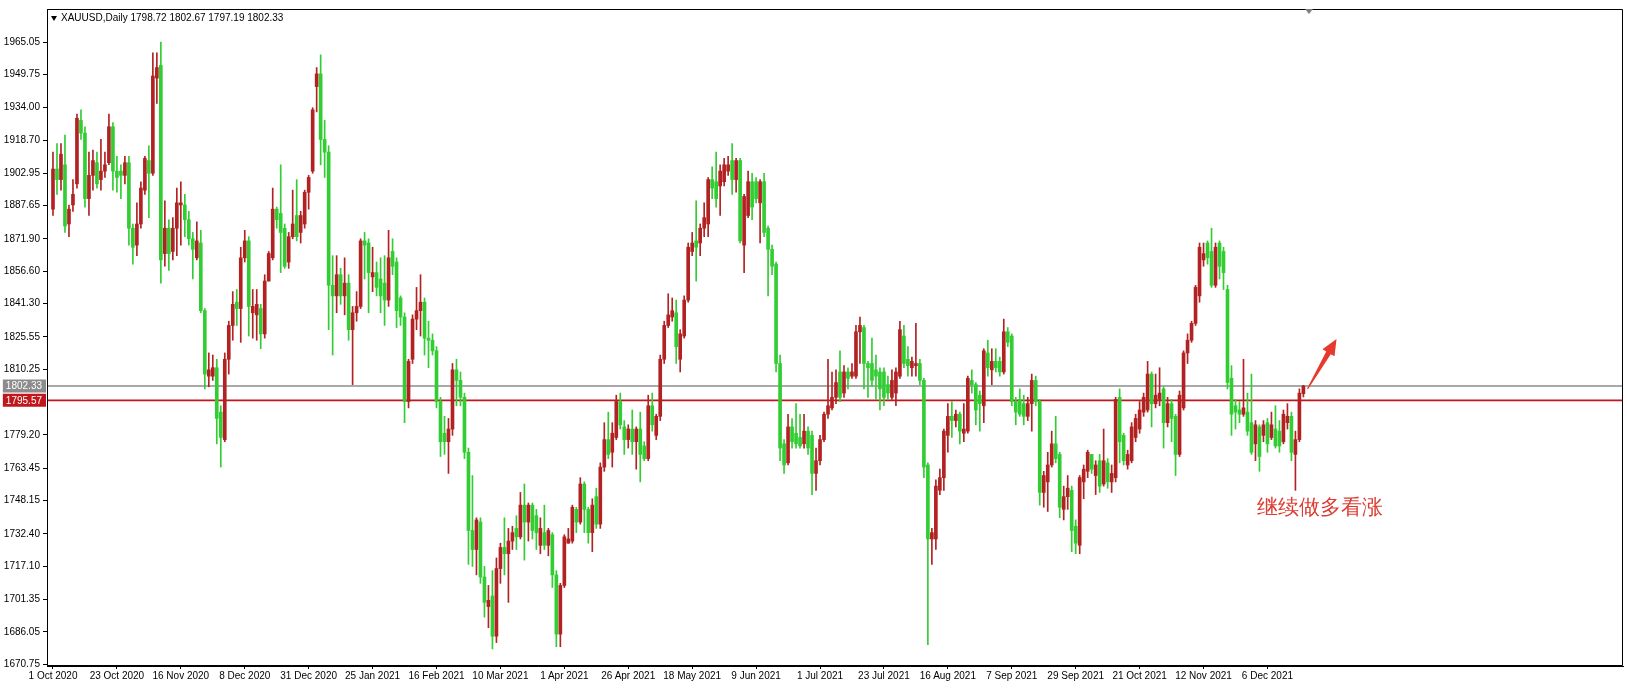 Image resolution: width=1627 pixels, height=690 pixels. I want to click on chart-title: XAUUSD,Daily 1798.72 1802.67 1797.19 1802.33, so click(172, 17).